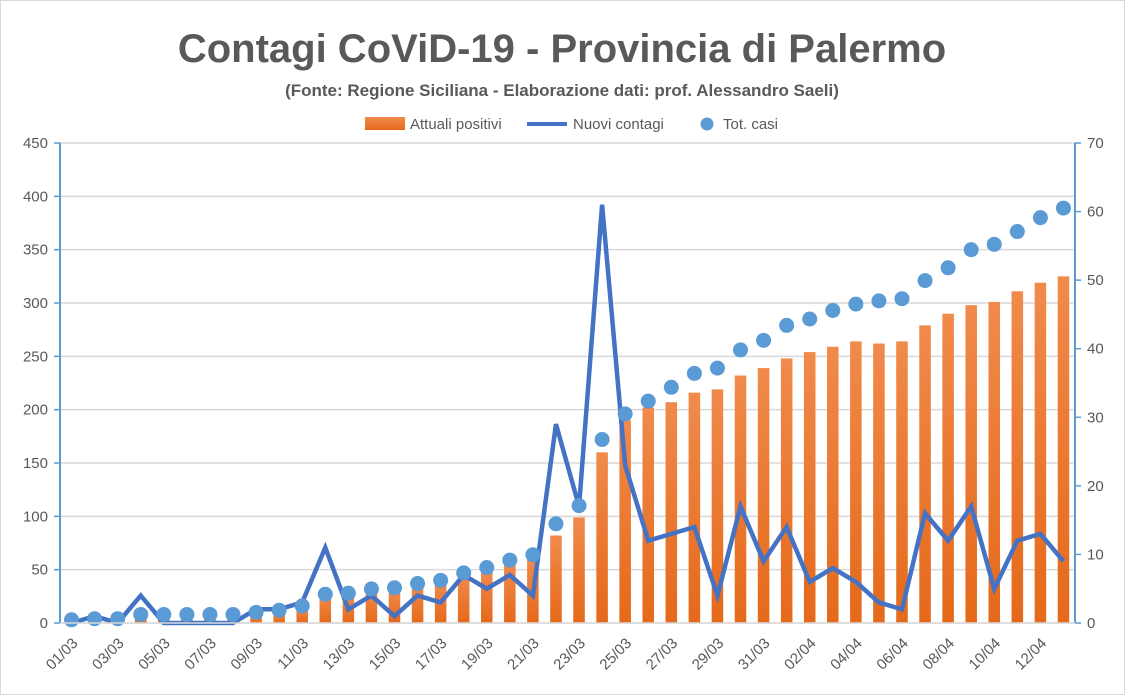  I want to click on x-axis-tick-label: 23/03, so click(569, 654).